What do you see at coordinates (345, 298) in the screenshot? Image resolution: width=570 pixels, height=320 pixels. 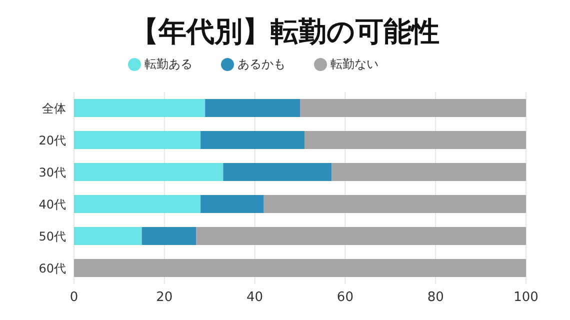 I see `x-tick-label: 60` at bounding box center [345, 298].